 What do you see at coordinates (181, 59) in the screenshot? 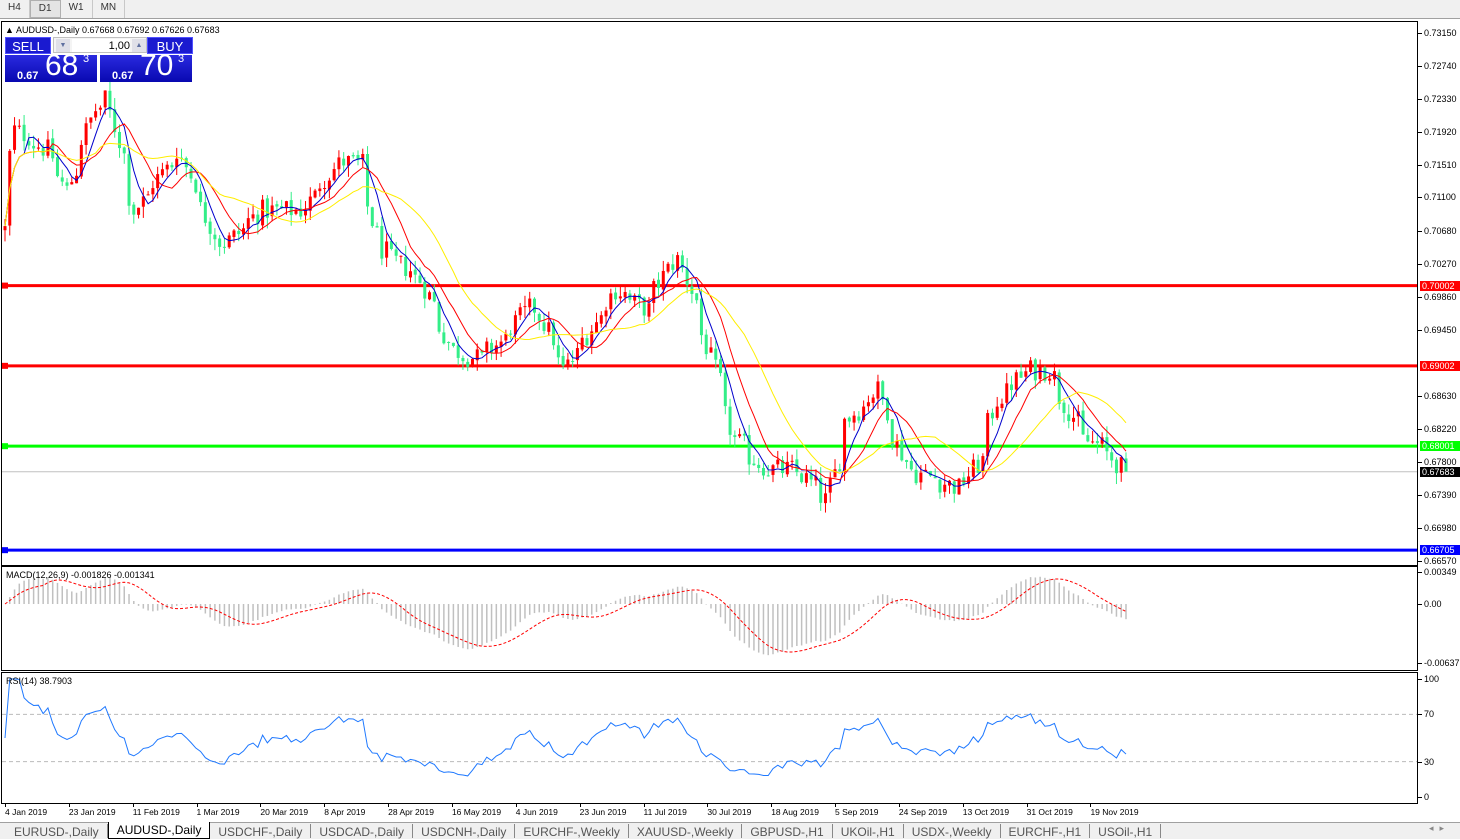
I see `ask-fraction: 3` at bounding box center [181, 59].